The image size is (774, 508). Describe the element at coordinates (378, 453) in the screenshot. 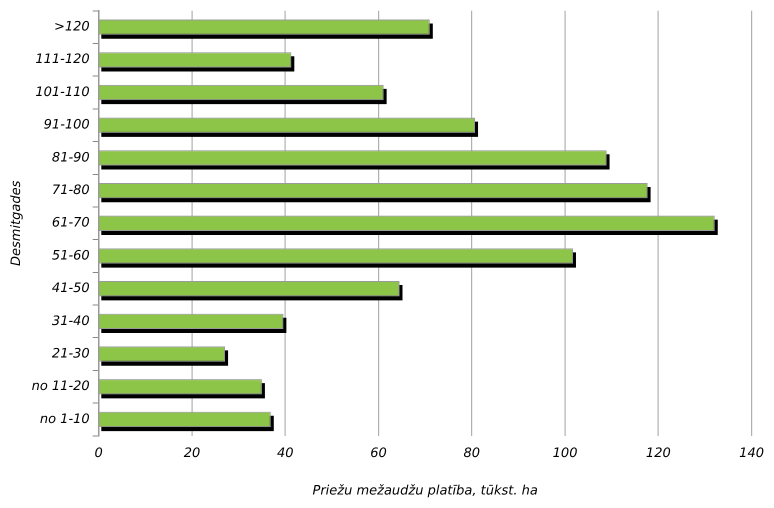

I see `x-tick-label: 60` at that location.